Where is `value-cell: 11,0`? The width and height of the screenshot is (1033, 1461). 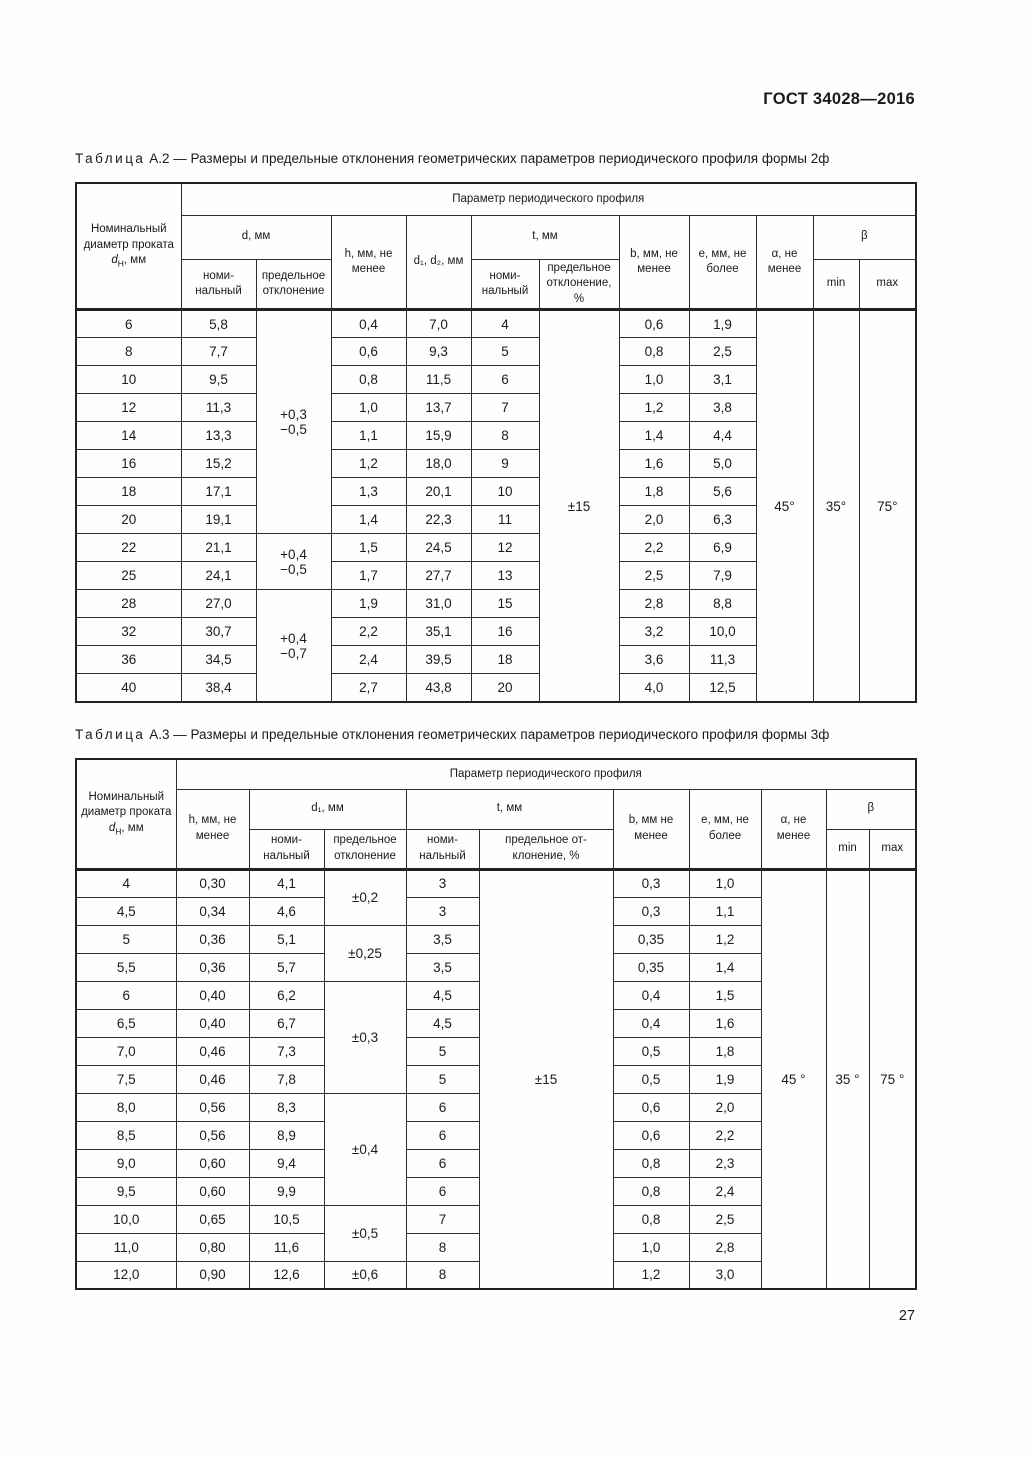 value-cell: 11,0 is located at coordinates (126, 1247).